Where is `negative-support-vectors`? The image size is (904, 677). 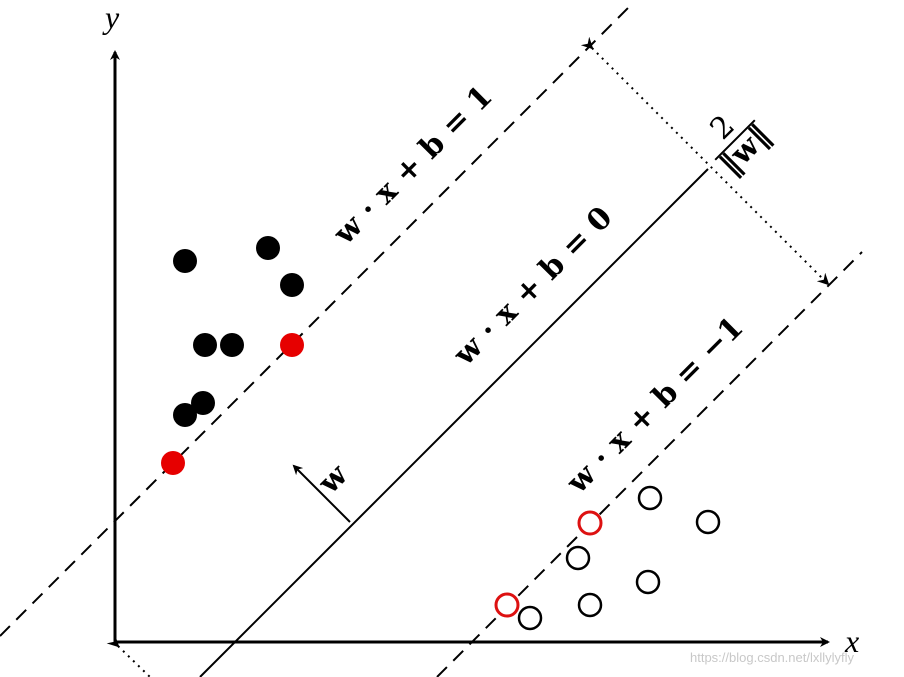 negative-support-vectors is located at coordinates (548, 564).